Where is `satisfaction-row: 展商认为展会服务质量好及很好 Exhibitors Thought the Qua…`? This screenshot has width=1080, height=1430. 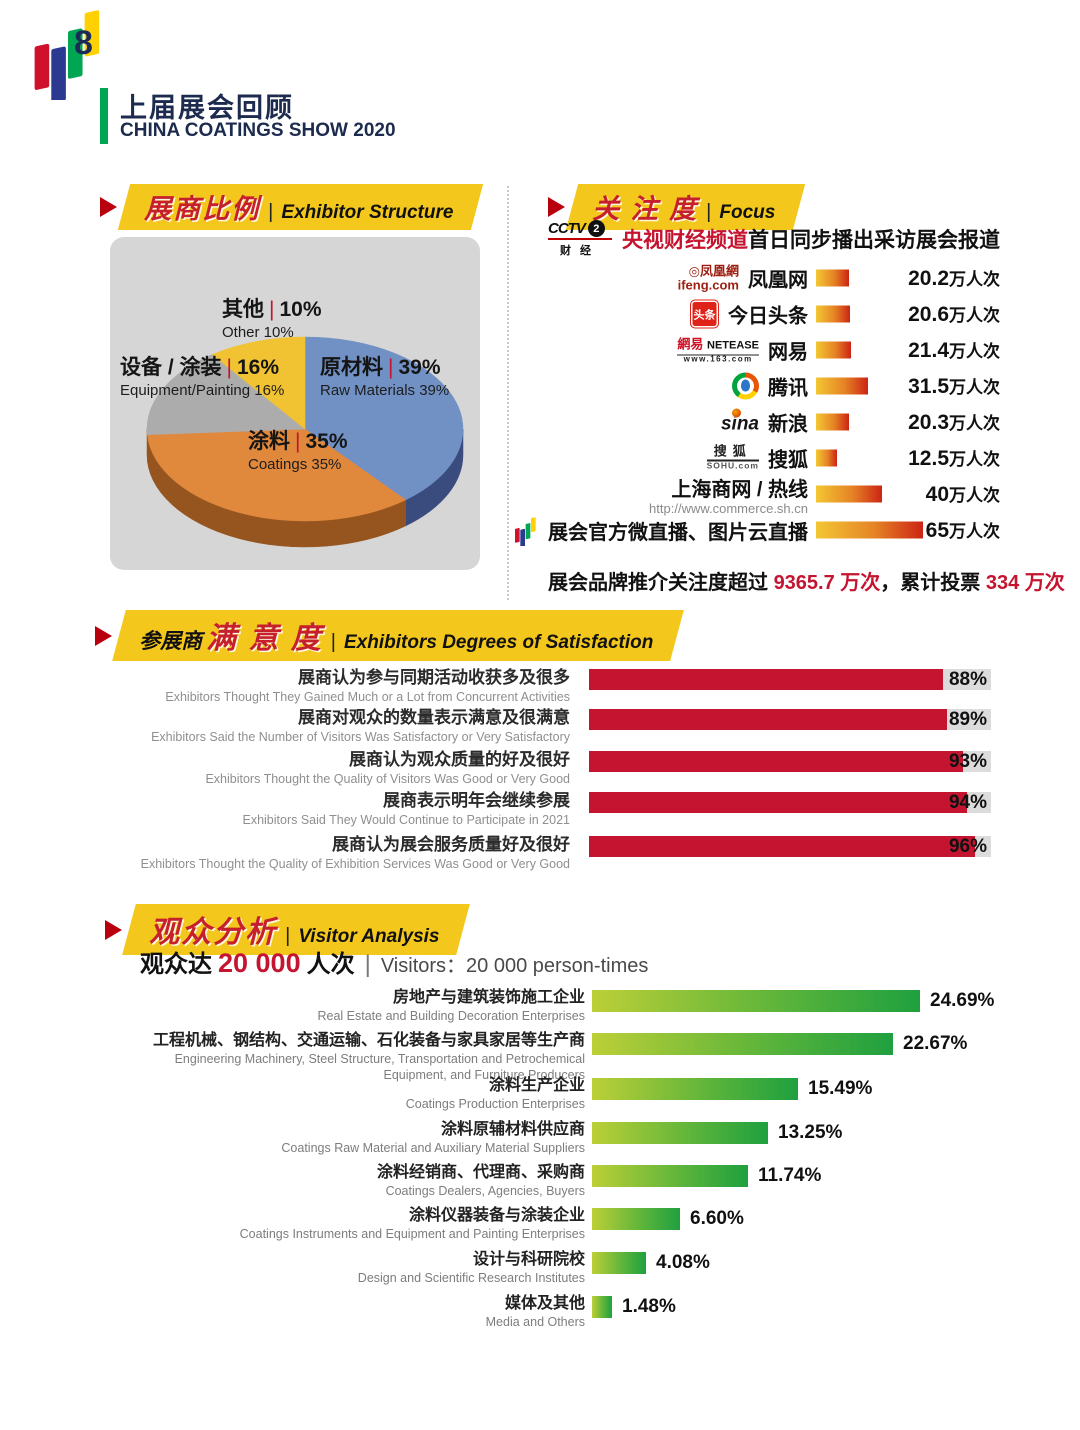
satisfaction-row: 展商认为展会服务质量好及很好 Exhibitors Thought the Qua… is located at coordinates (540, 856).